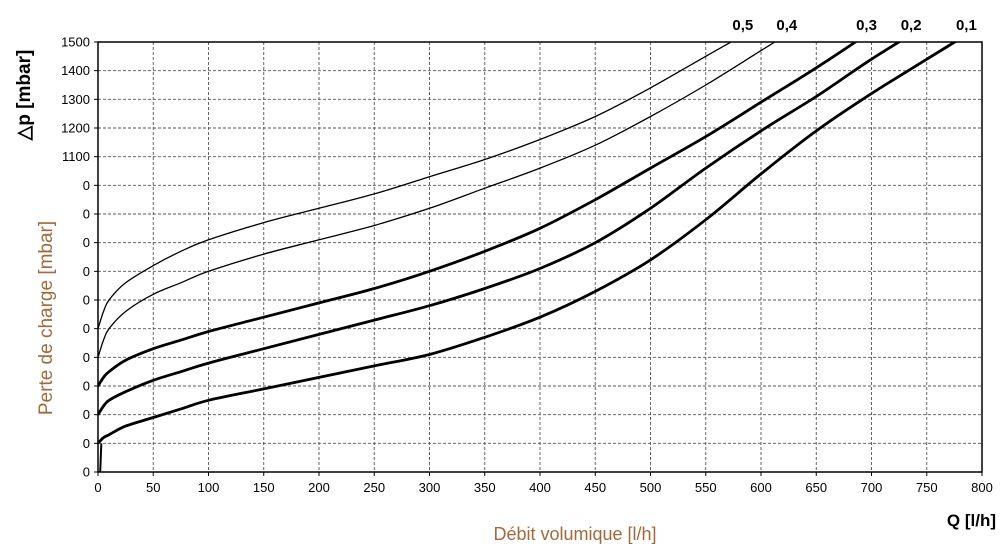 Image resolution: width=1001 pixels, height=547 pixels. Describe the element at coordinates (319, 487) in the screenshot. I see `x-tick-label: 200` at that location.